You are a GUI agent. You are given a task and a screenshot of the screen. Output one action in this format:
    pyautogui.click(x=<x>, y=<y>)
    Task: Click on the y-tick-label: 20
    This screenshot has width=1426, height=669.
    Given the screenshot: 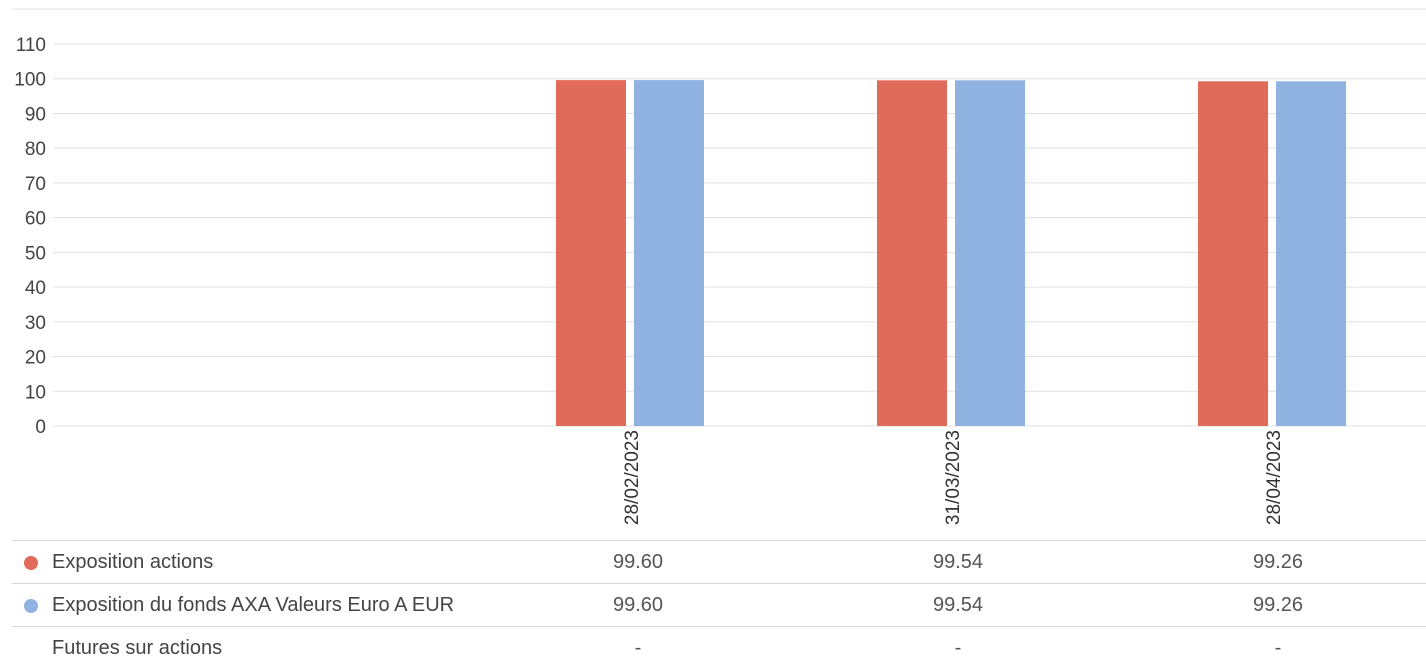 What is the action you would take?
    pyautogui.click(x=35, y=358)
    